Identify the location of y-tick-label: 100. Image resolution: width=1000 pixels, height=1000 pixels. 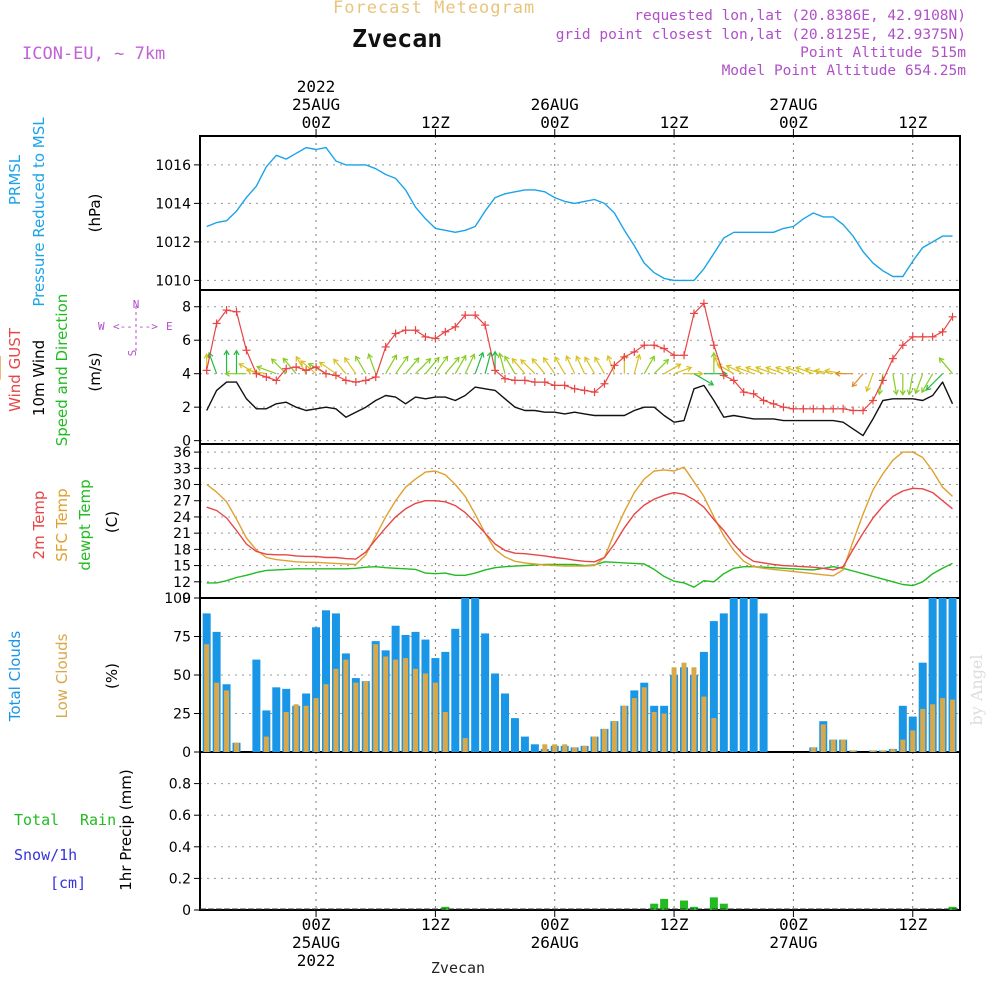
(177, 599).